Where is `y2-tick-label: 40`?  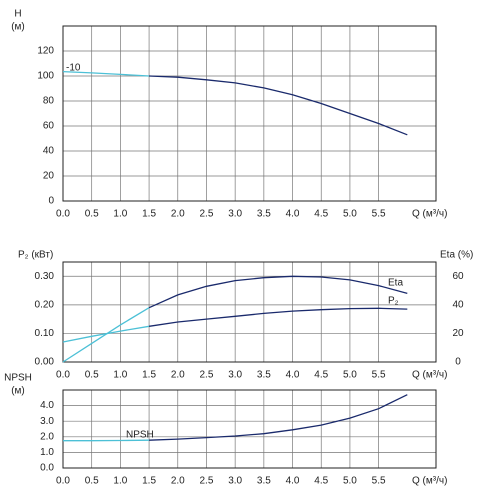
y2-tick-label: 40 is located at coordinates (458, 304).